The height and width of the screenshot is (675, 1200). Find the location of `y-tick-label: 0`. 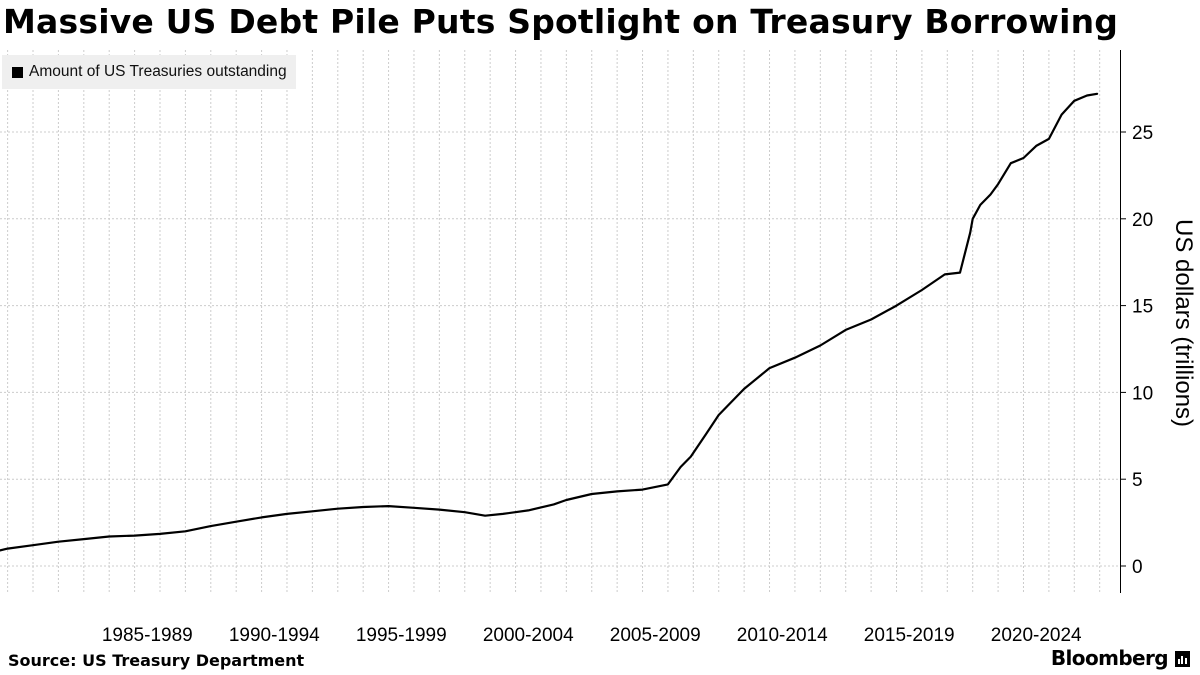

y-tick-label: 0 is located at coordinates (1137, 567).